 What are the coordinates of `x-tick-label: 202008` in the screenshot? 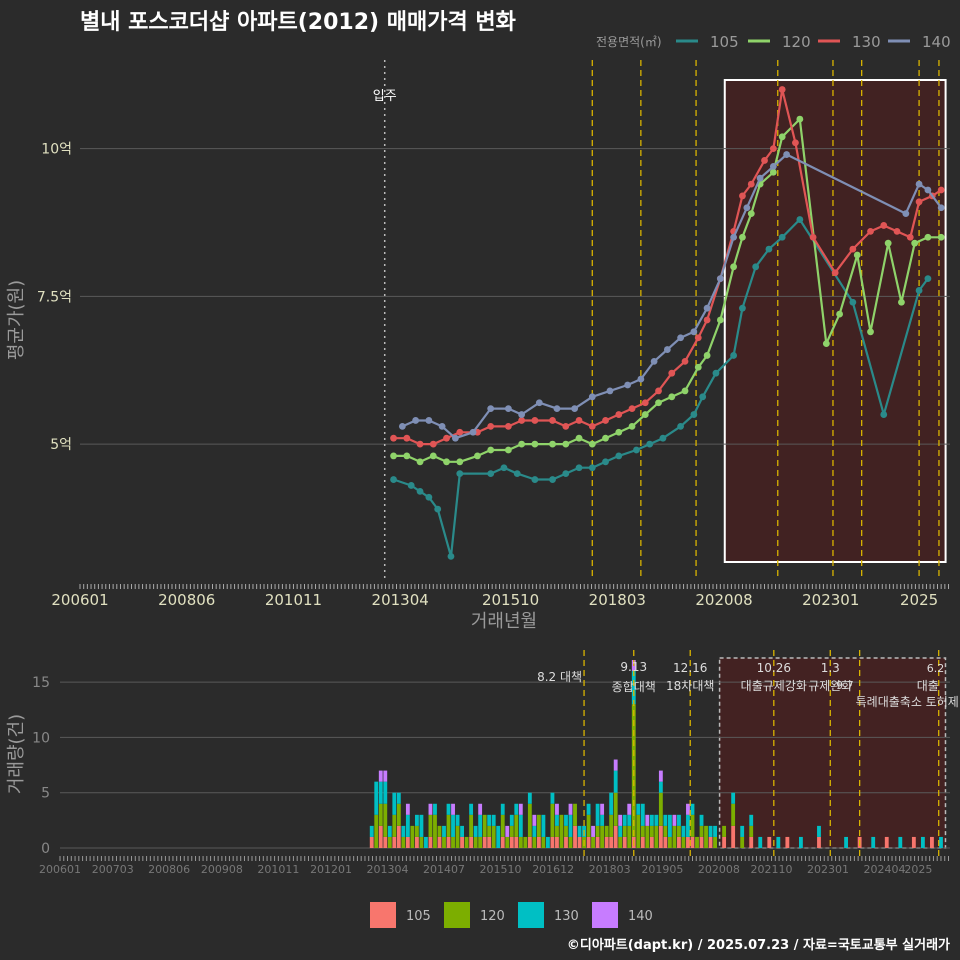 It's located at (719, 869).